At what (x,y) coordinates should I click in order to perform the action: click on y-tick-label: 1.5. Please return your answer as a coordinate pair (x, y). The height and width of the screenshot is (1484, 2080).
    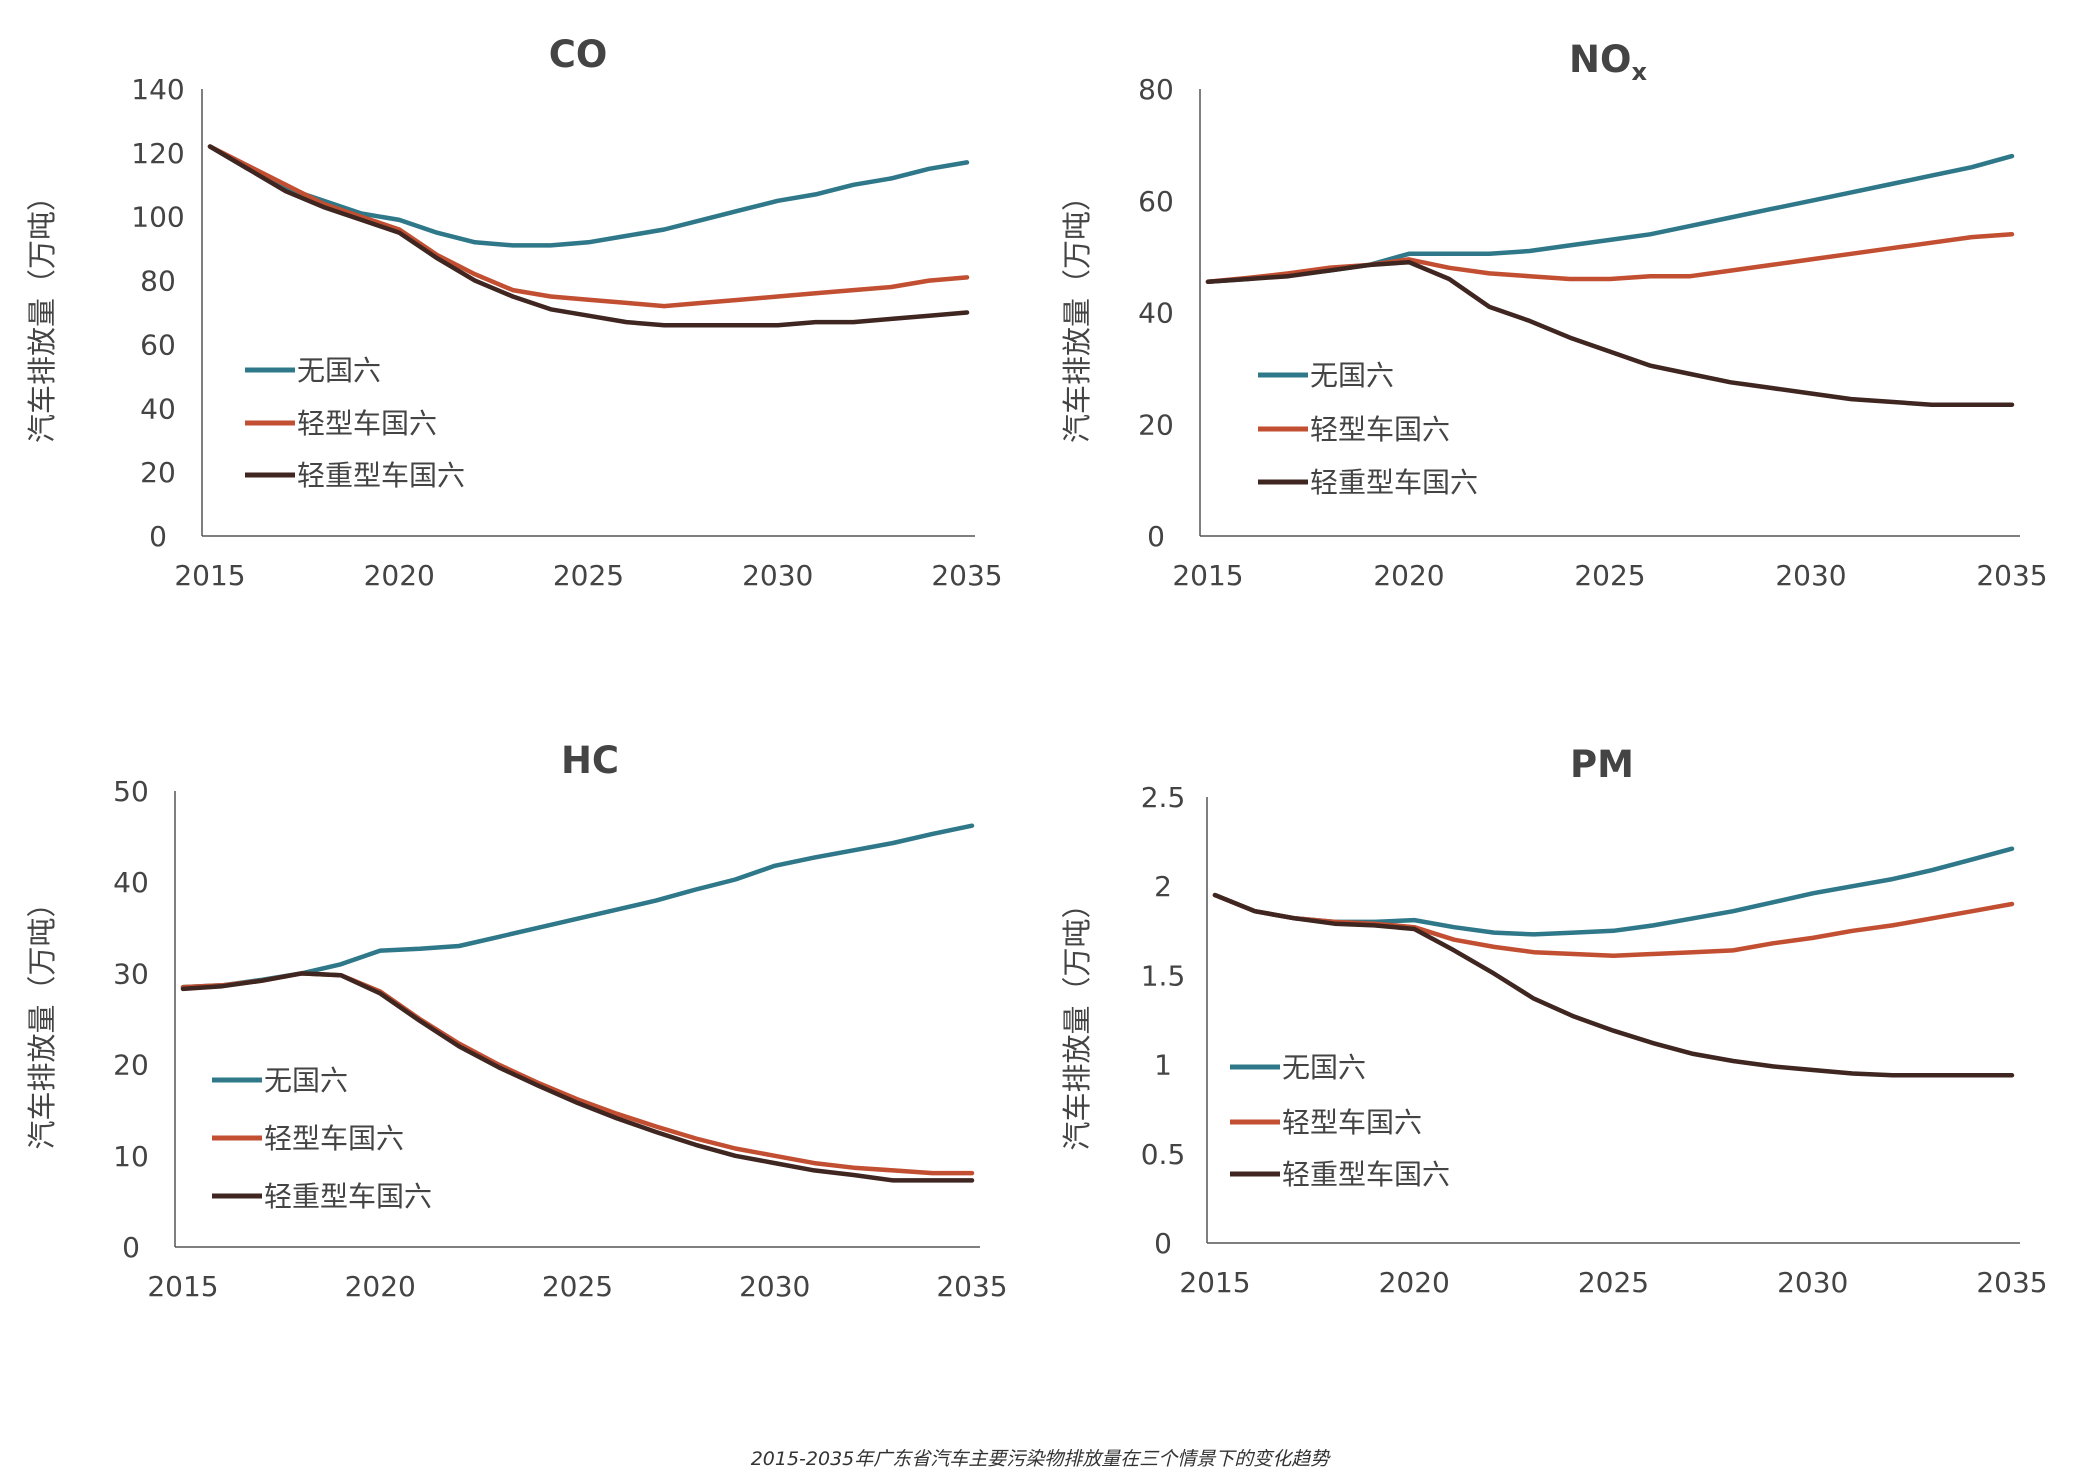
    Looking at the image, I should click on (1163, 975).